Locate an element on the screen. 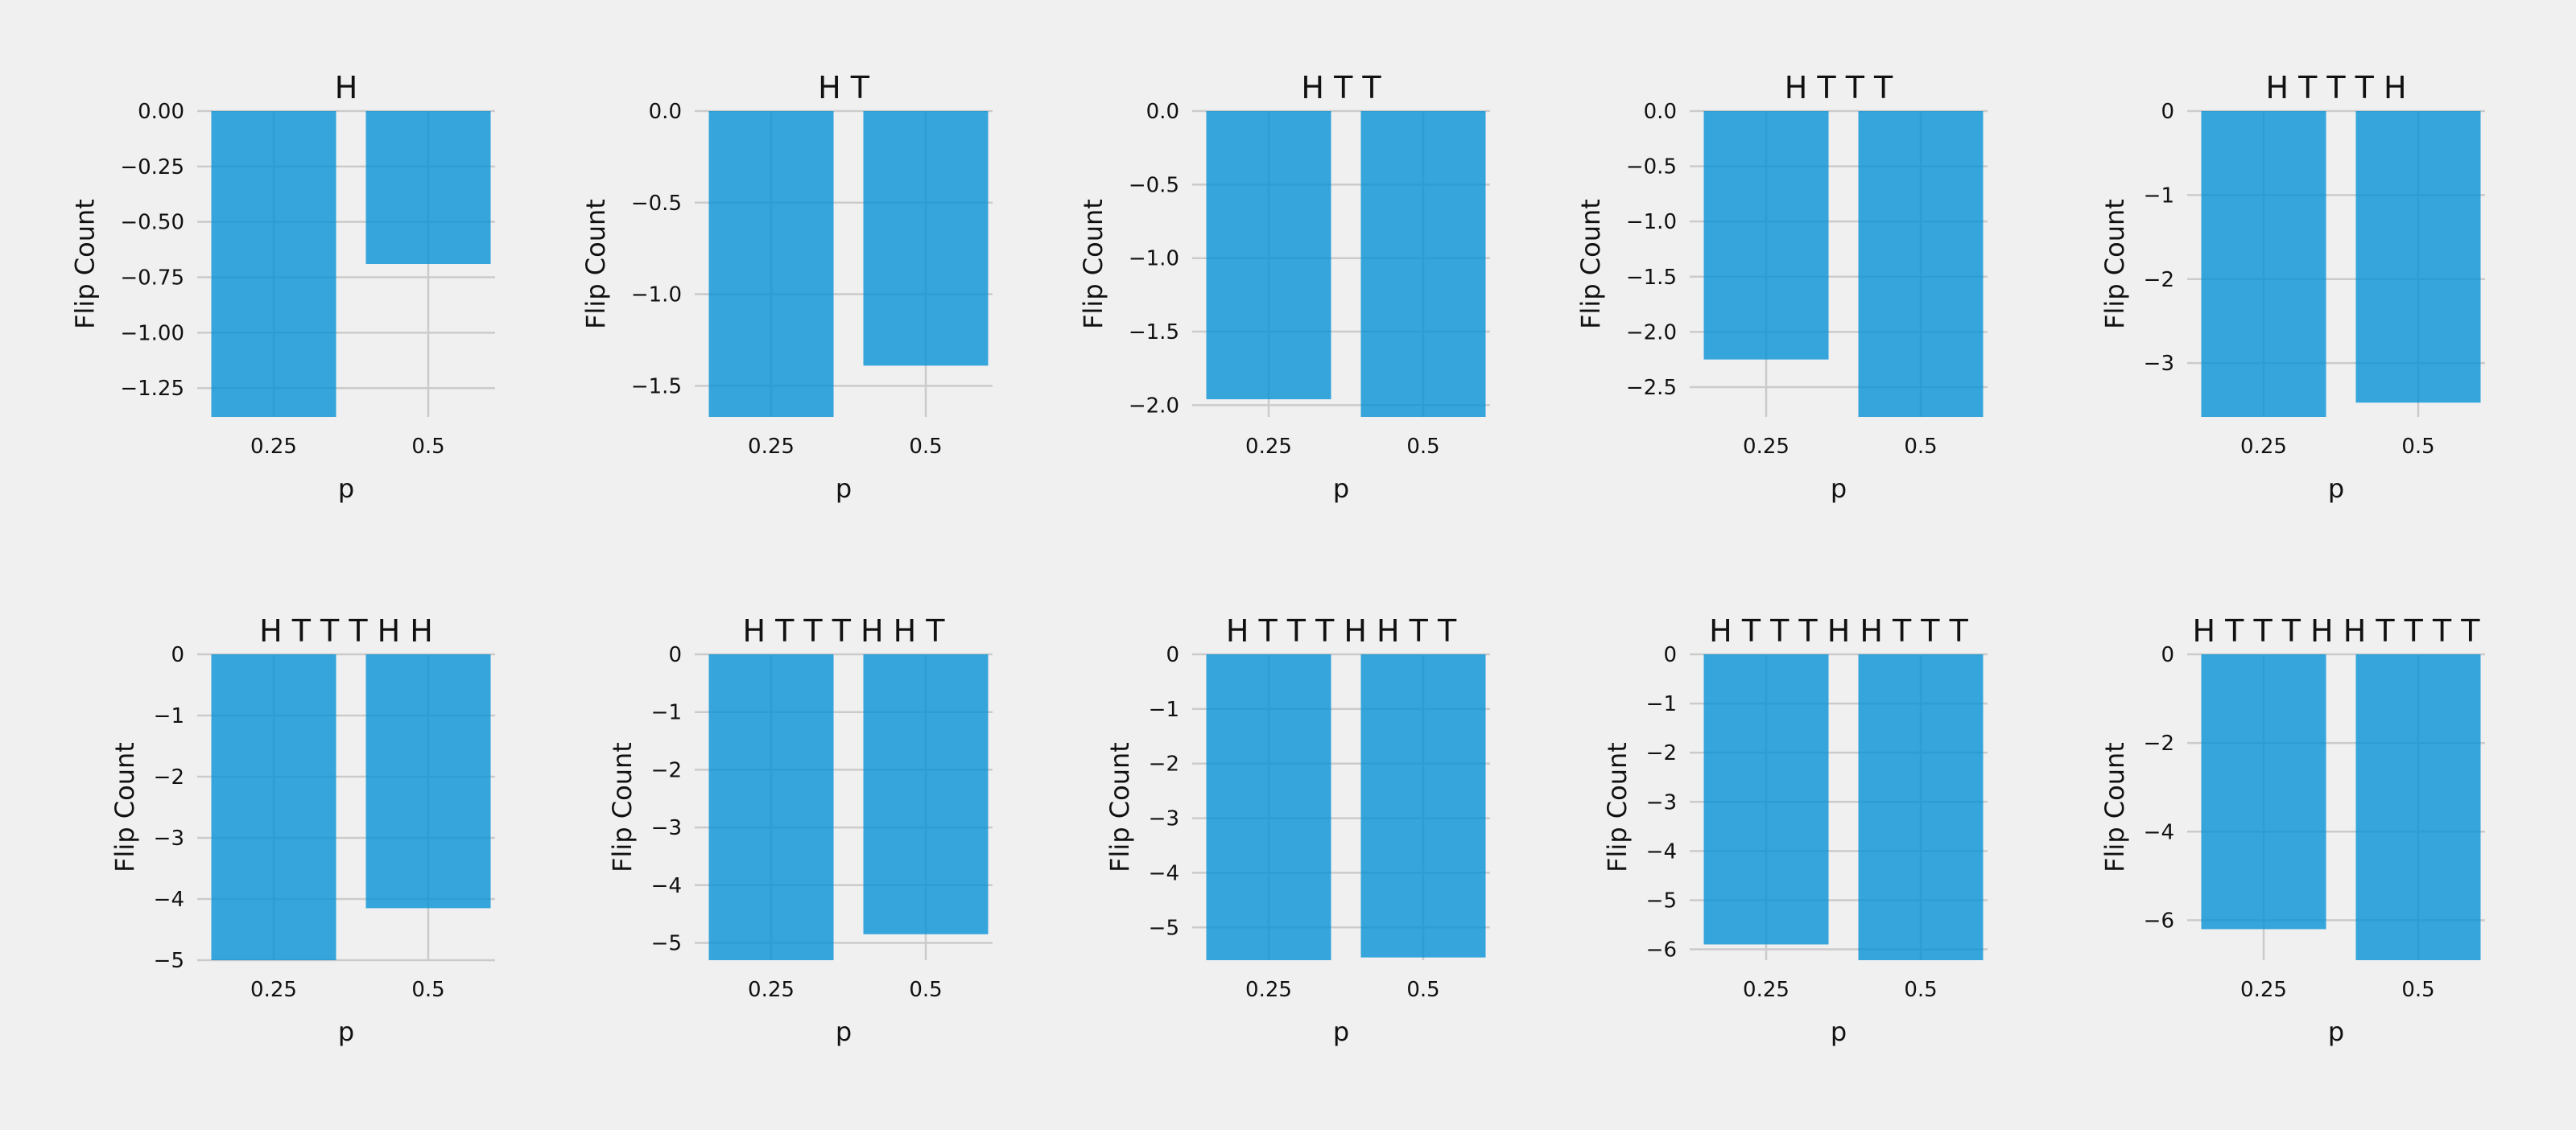 The width and height of the screenshot is (2576, 1130). subplot-title: H T T T H H T T T T is located at coordinates (2337, 631).